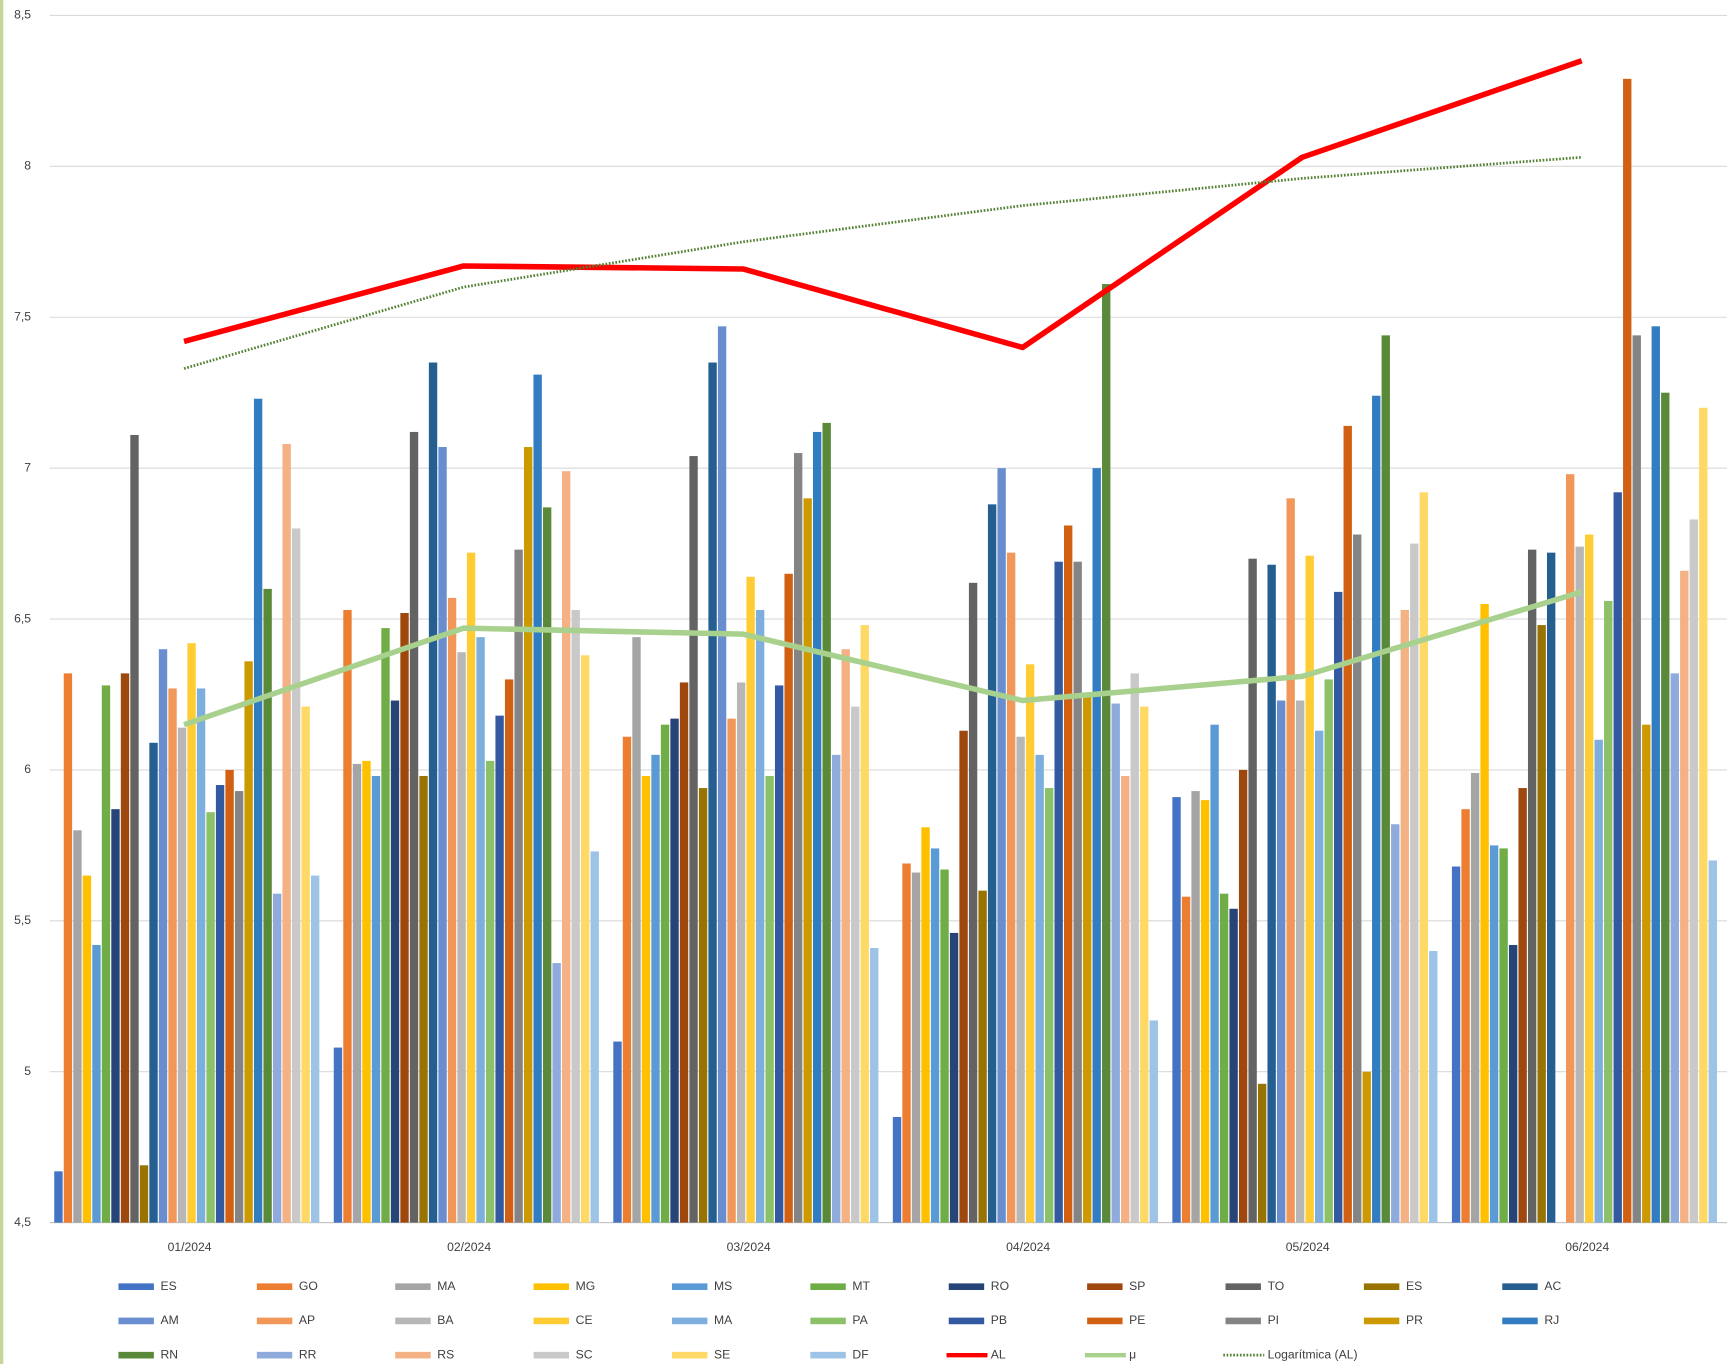  Describe the element at coordinates (1028, 1247) in the screenshot. I see `x-tick-label: 04/2024` at that location.